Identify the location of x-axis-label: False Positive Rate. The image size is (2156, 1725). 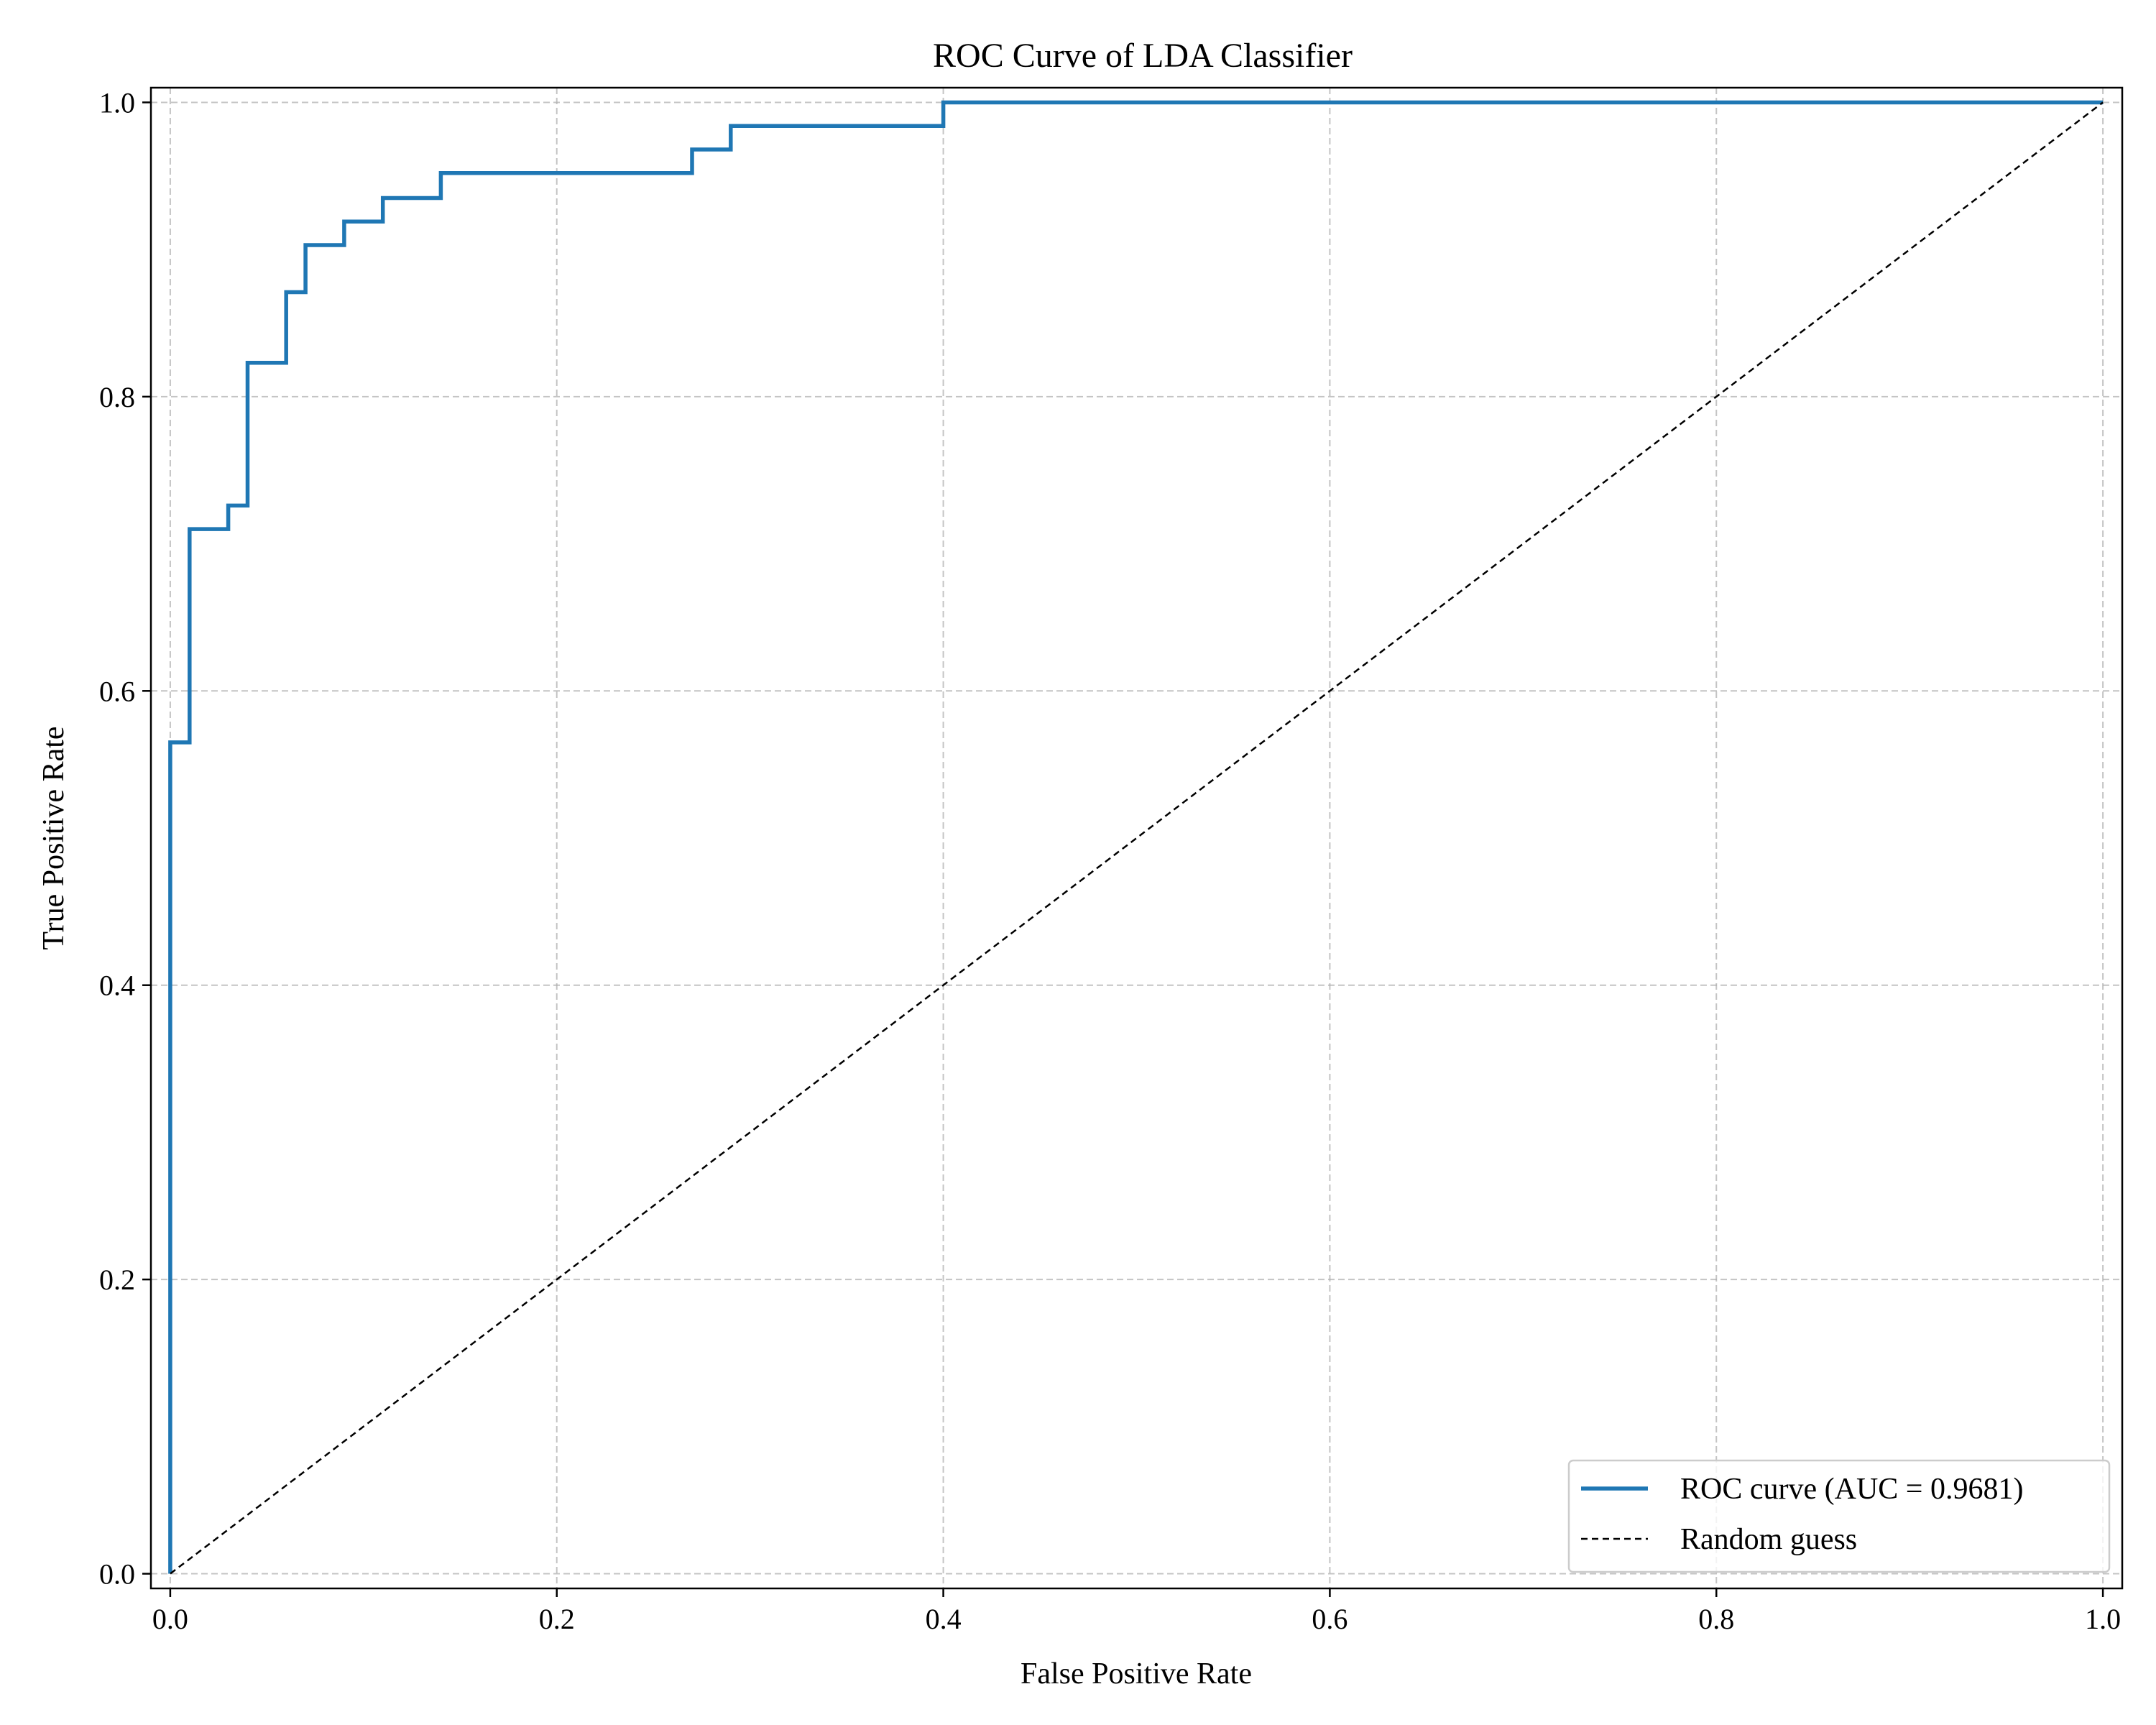
(1136, 1673).